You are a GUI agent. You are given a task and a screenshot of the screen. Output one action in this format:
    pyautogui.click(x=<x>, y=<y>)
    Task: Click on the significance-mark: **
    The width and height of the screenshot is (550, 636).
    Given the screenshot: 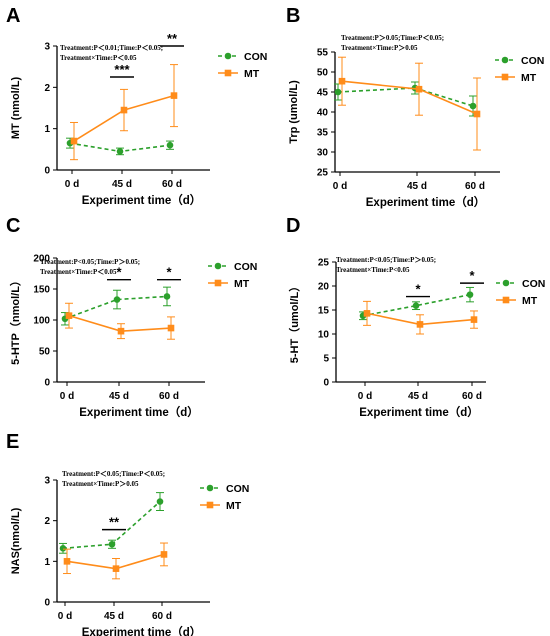 What is the action you would take?
    pyautogui.click(x=114, y=522)
    